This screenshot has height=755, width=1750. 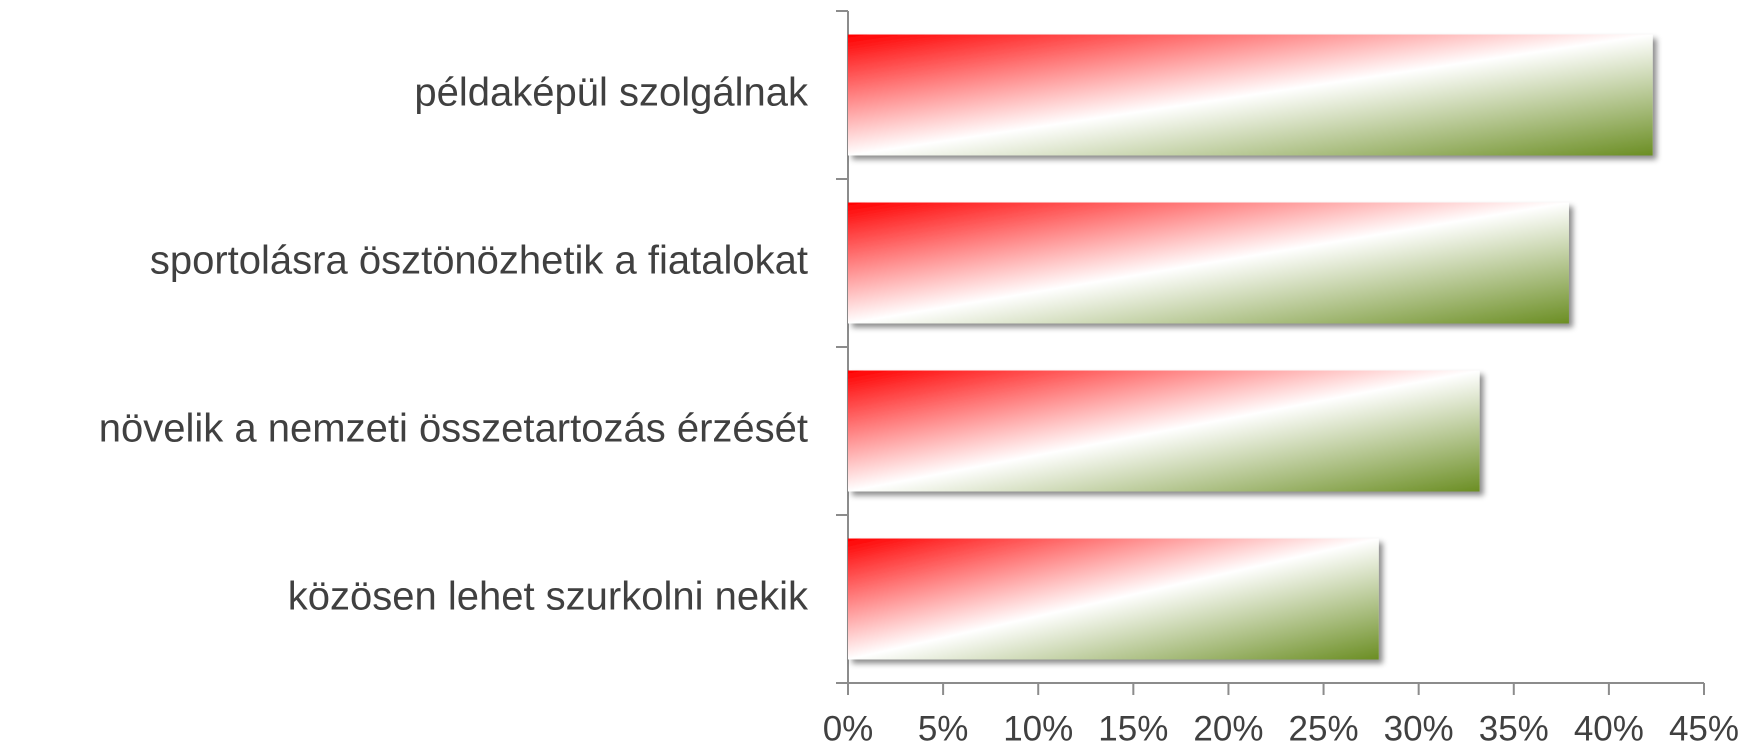 What do you see at coordinates (548, 597) in the screenshot?
I see `y-tick-label: közösen lehet szurkolni nekik` at bounding box center [548, 597].